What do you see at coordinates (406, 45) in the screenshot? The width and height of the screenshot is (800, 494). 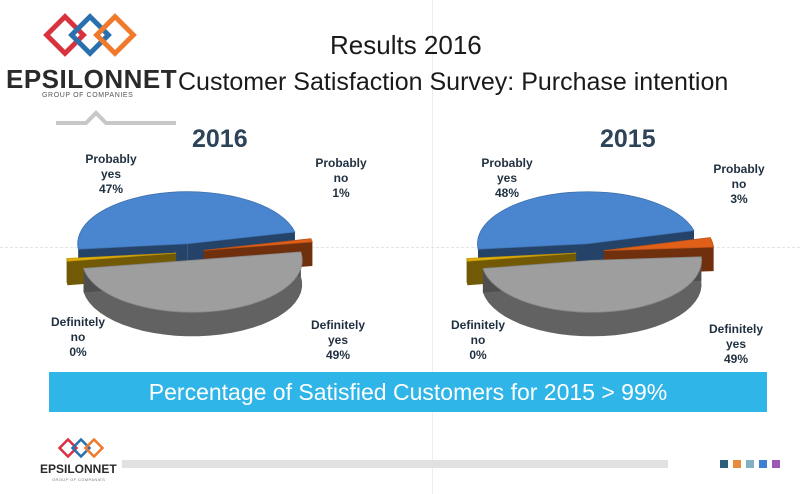 I see `page-title: Results 2016` at bounding box center [406, 45].